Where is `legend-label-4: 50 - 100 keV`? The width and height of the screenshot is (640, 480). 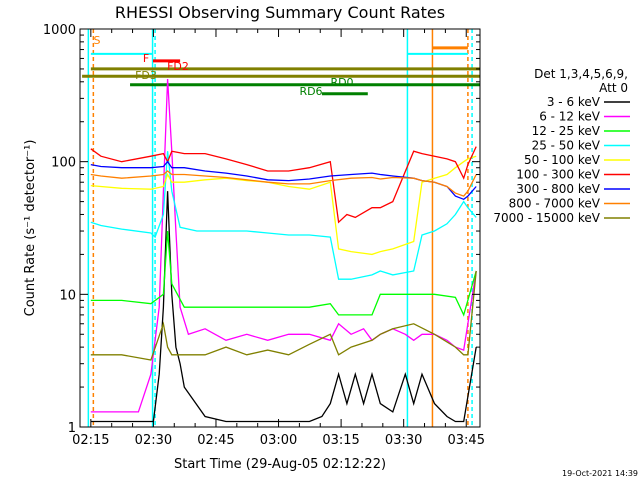 legend-label-4: 50 - 100 keV is located at coordinates (562, 160).